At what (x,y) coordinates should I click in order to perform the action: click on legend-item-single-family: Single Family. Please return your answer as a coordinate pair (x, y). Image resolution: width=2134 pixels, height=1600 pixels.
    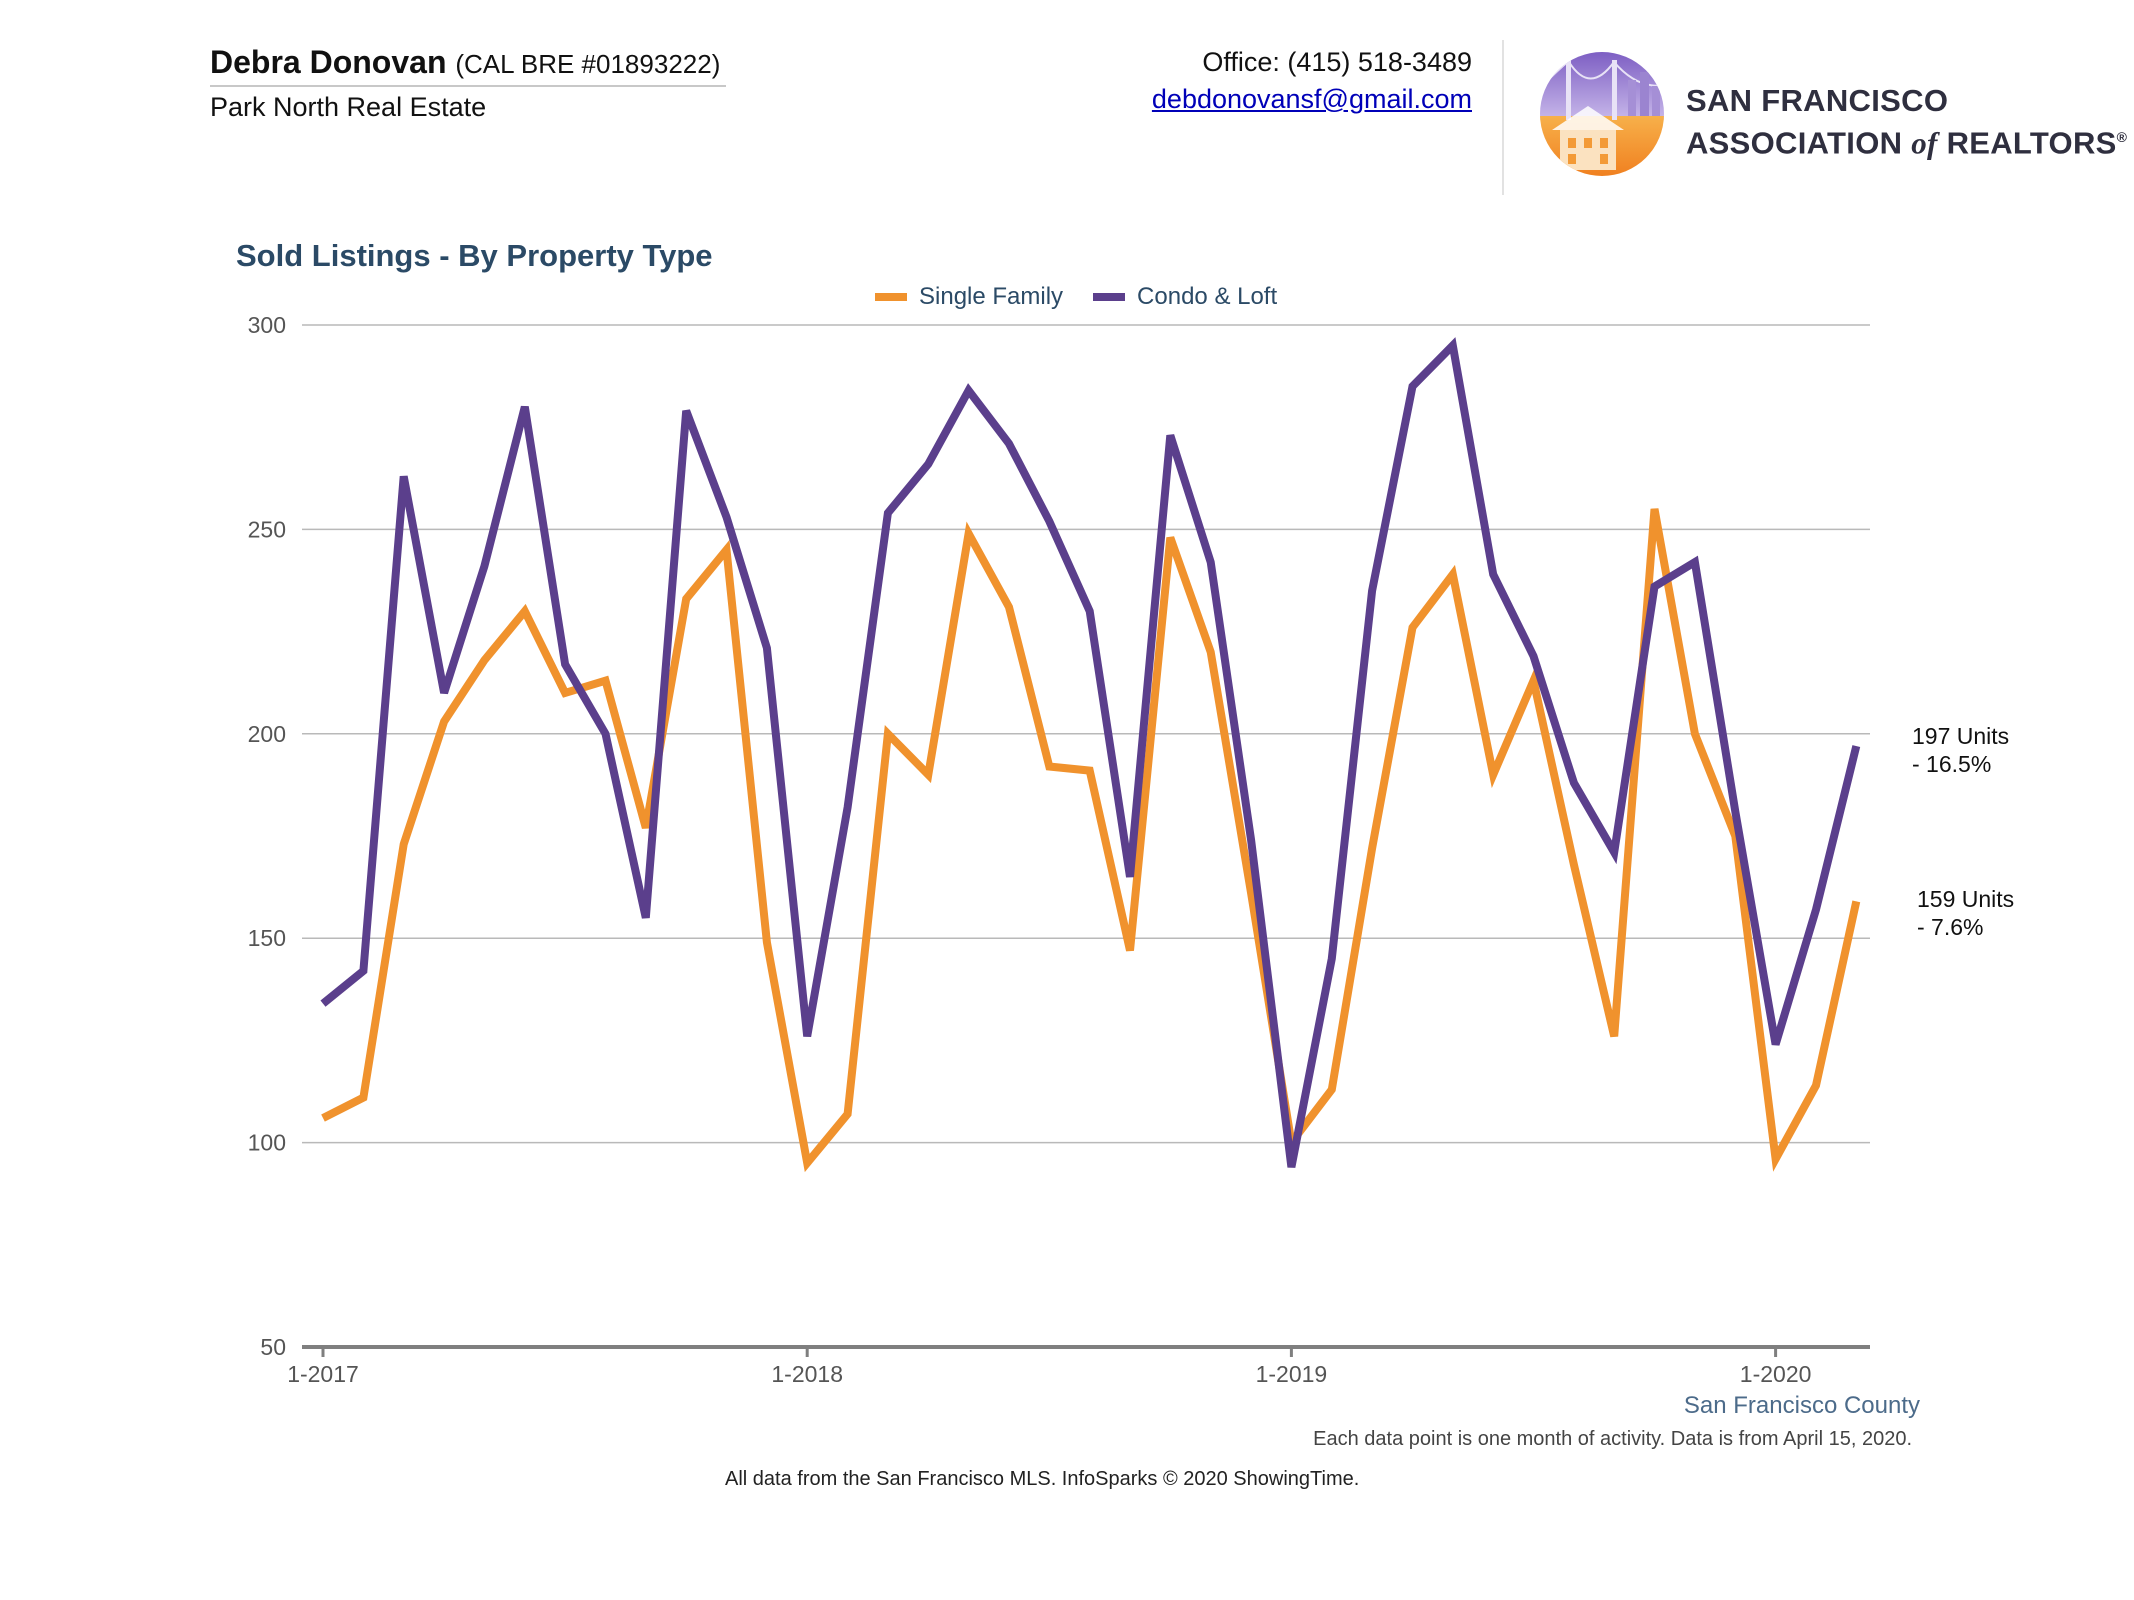
    Looking at the image, I should click on (969, 297).